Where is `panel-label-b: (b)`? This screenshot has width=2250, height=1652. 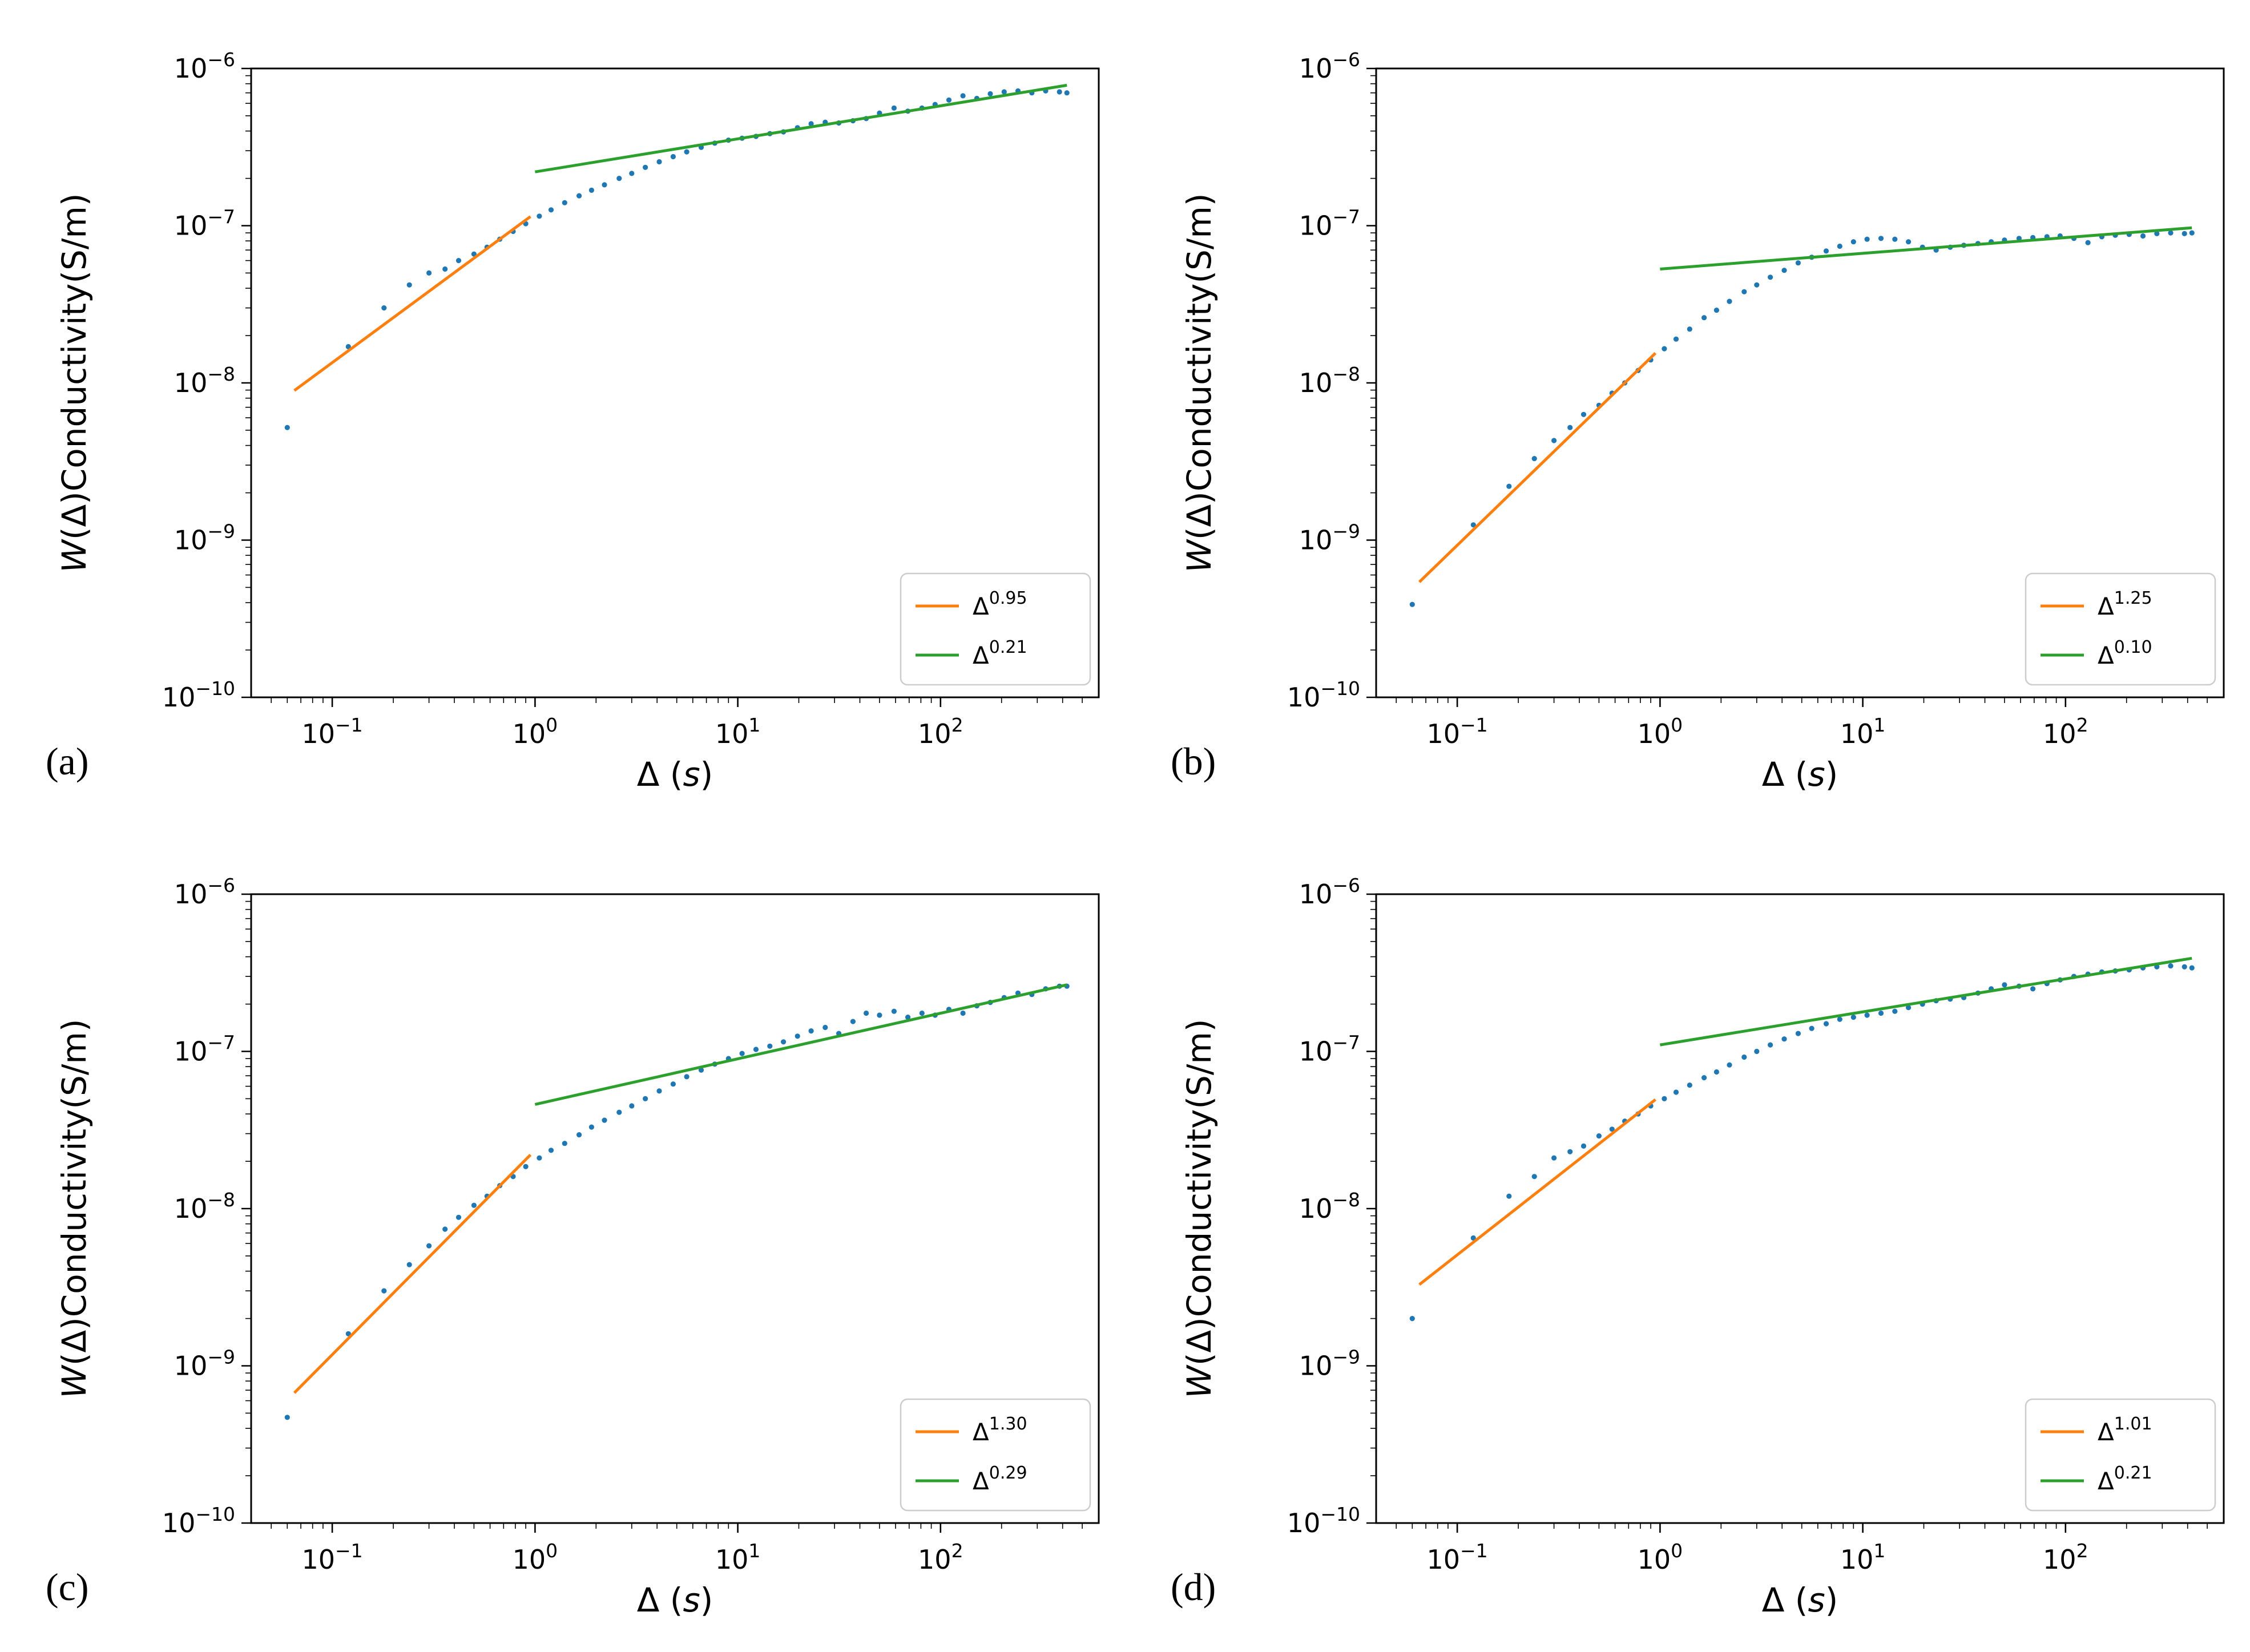
panel-label-b: (b) is located at coordinates (1194, 761).